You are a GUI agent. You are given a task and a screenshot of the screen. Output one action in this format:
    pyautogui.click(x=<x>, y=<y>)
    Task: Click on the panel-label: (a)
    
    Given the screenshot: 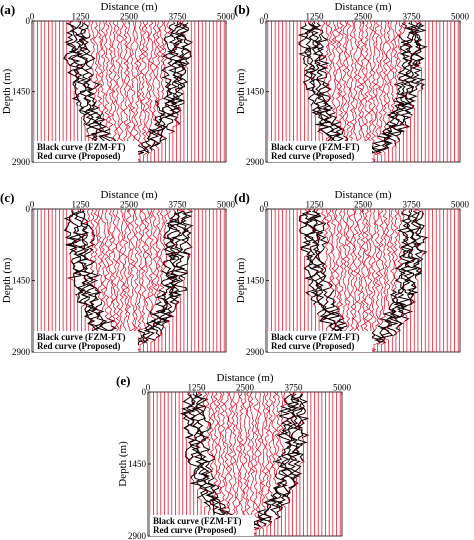 What is the action you would take?
    pyautogui.click(x=7, y=9)
    